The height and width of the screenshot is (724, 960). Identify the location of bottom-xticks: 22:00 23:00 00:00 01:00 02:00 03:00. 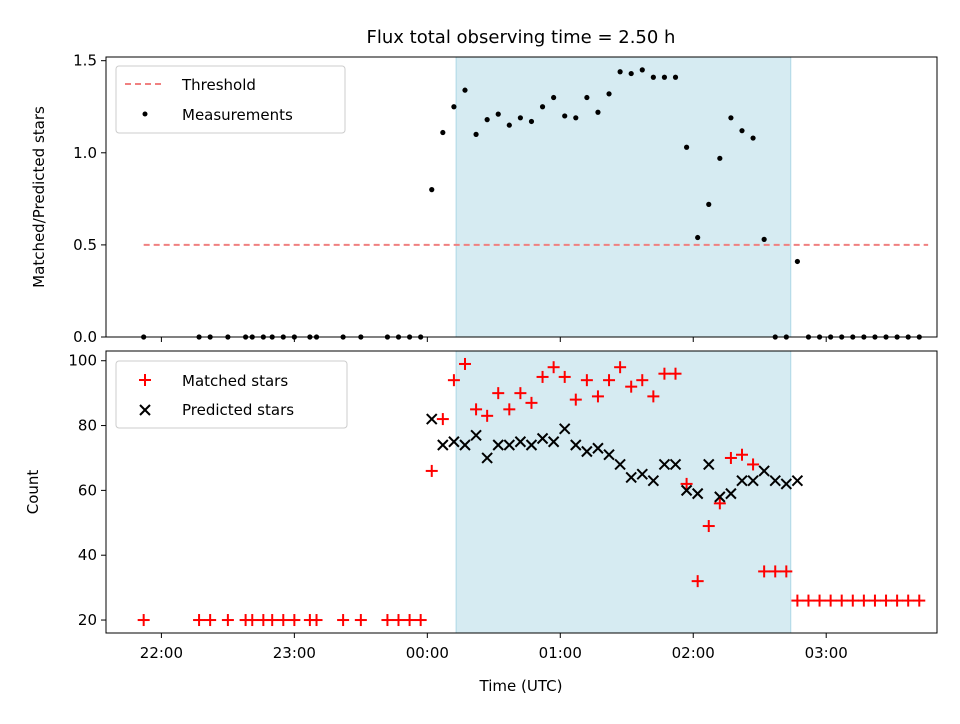
(494, 647).